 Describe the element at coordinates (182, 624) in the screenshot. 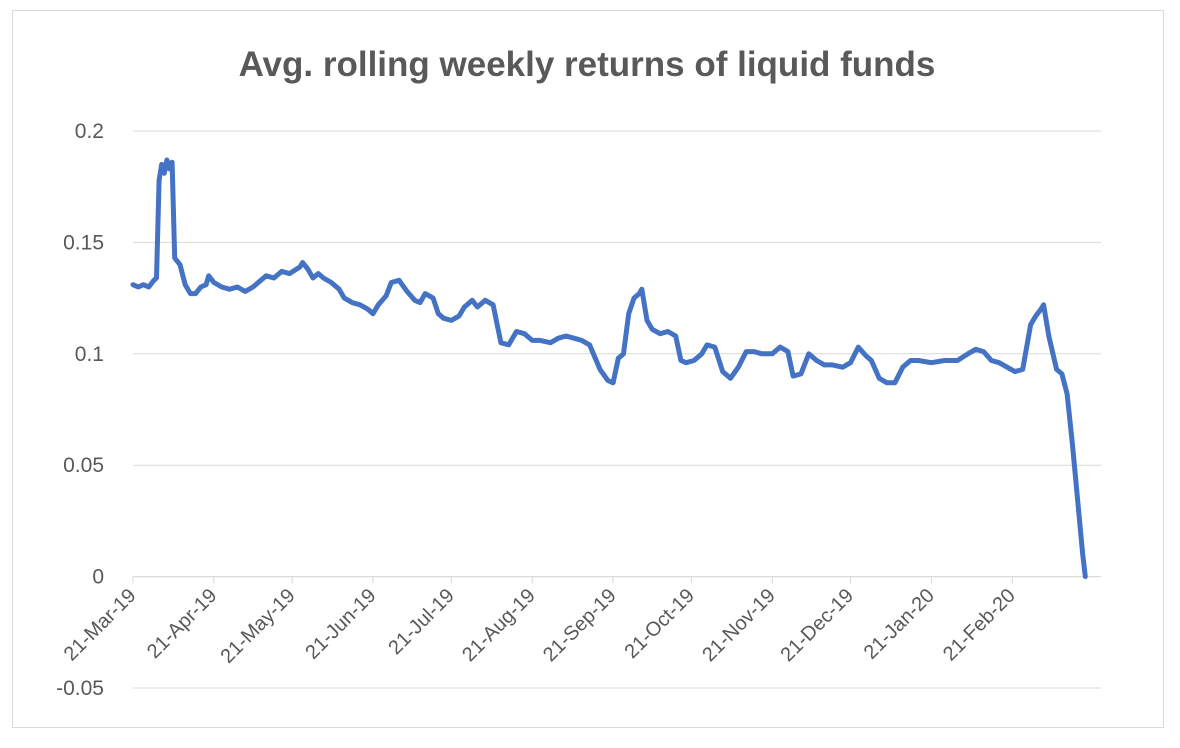

I see `x-tick-label: 21-Apr-19` at that location.